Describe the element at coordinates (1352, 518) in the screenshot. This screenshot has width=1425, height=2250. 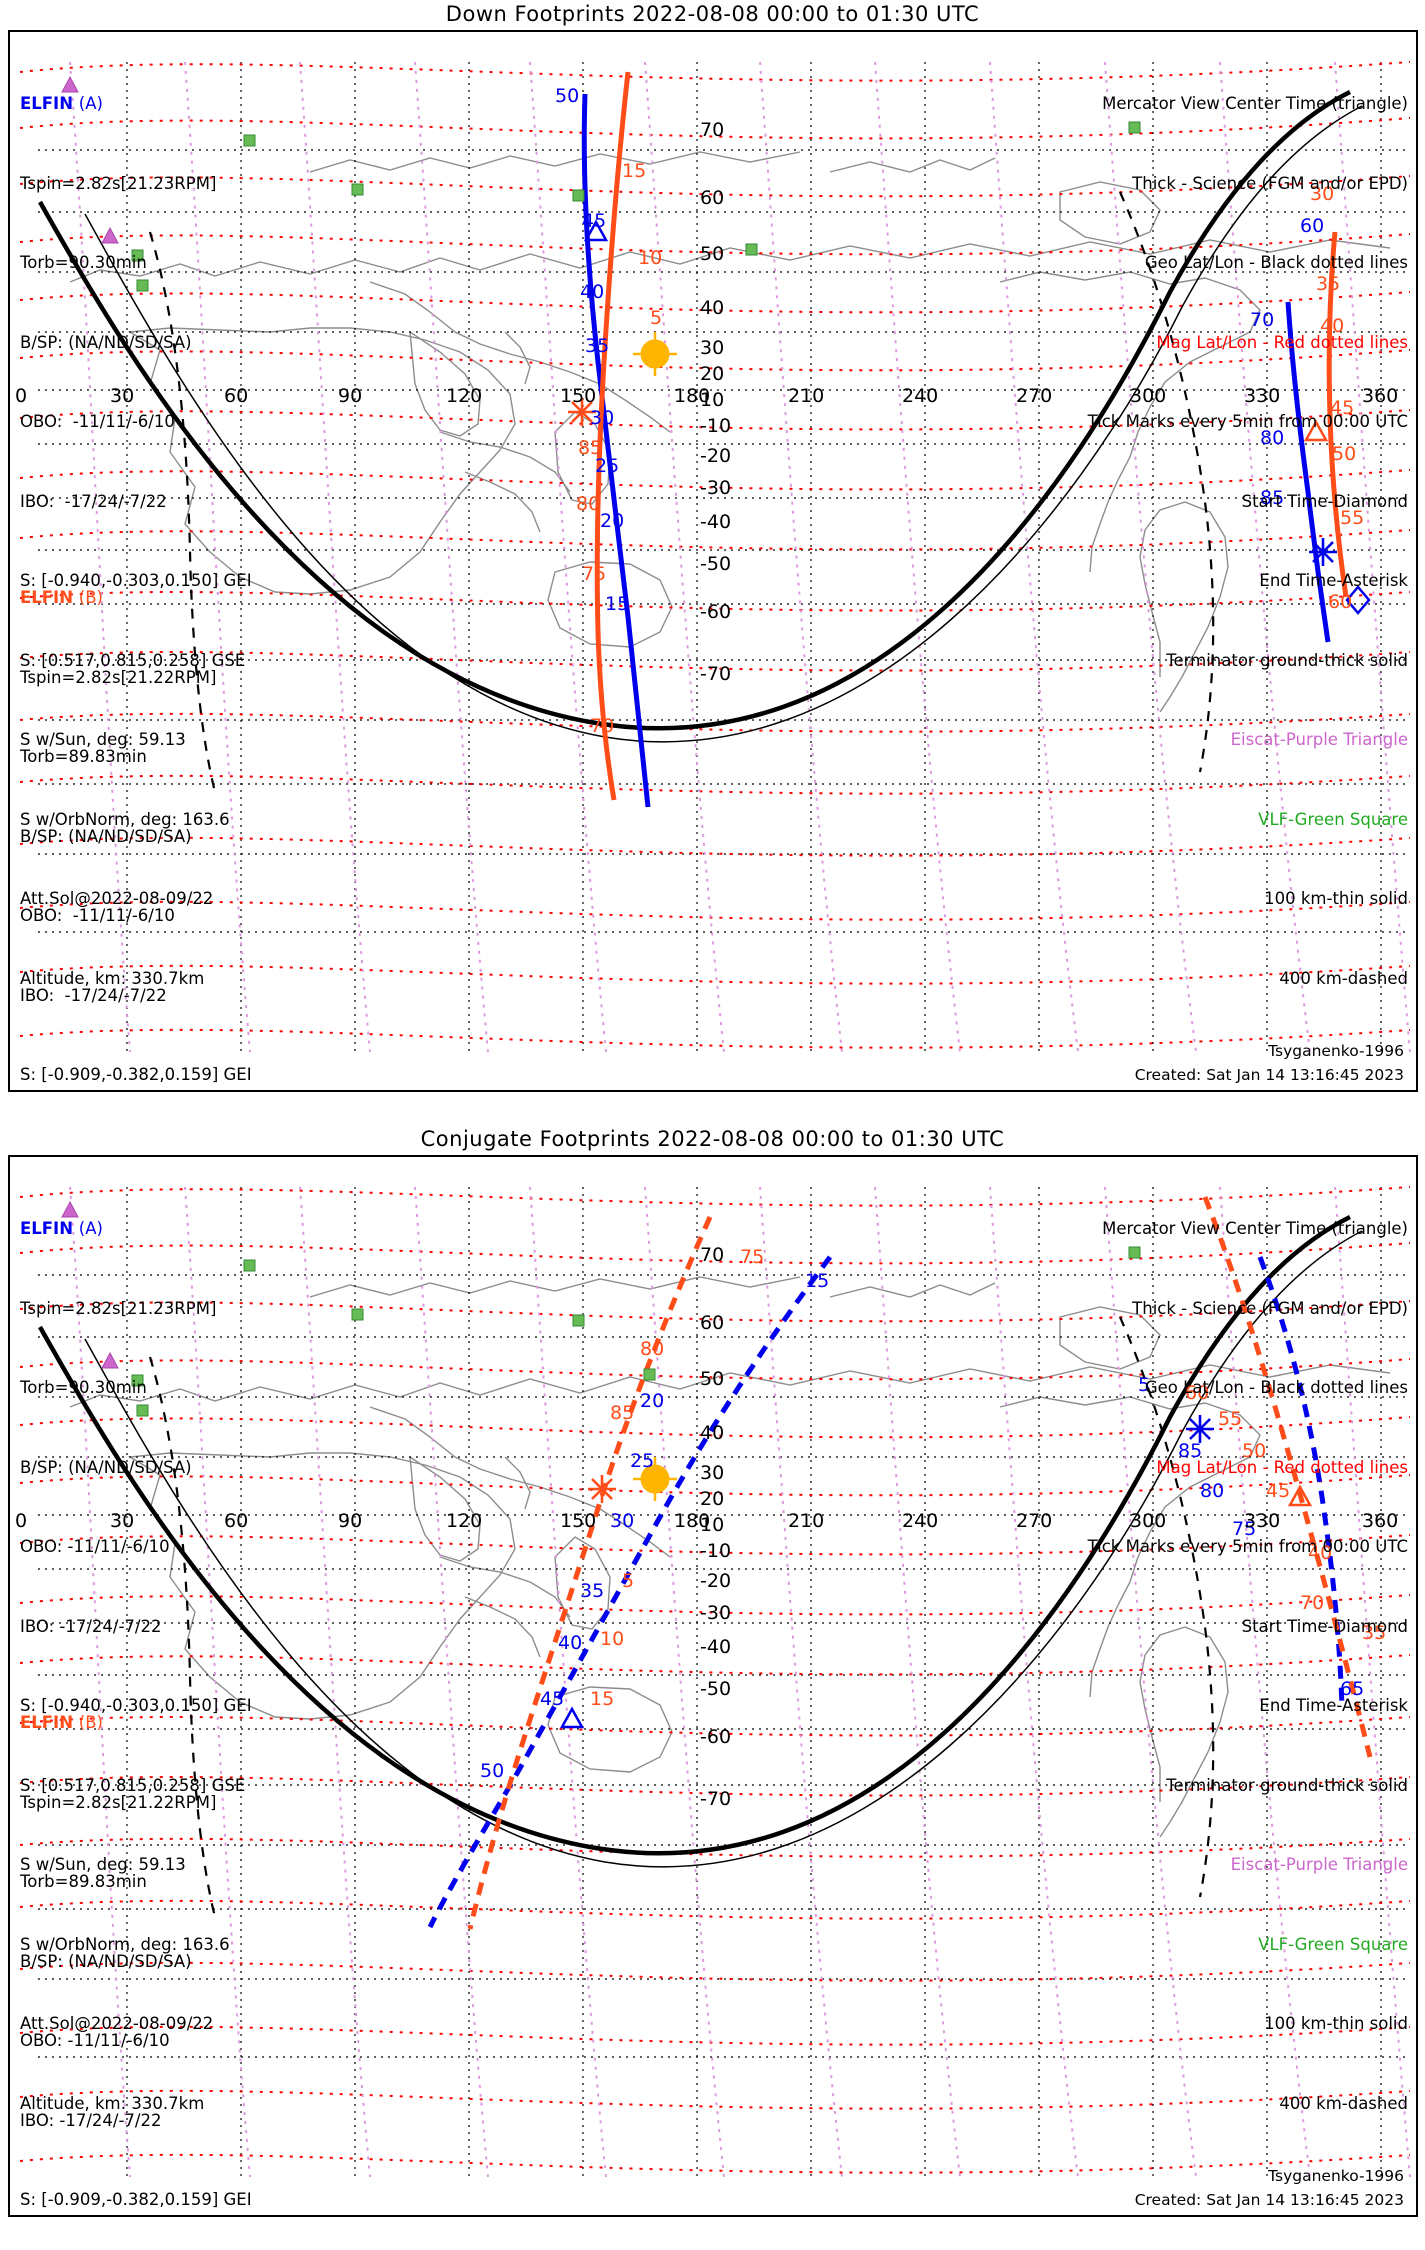
I see `svg-text: 55` at that location.